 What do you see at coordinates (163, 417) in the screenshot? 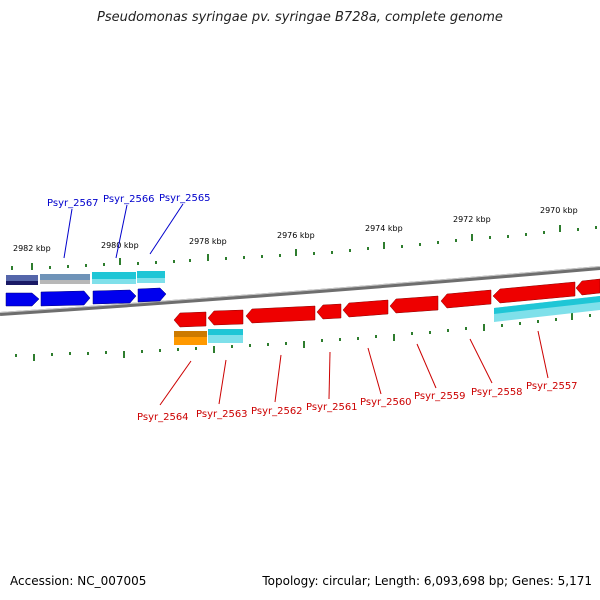
I see `gene-label-psyr-2564: Psyr_2564` at bounding box center [163, 417].